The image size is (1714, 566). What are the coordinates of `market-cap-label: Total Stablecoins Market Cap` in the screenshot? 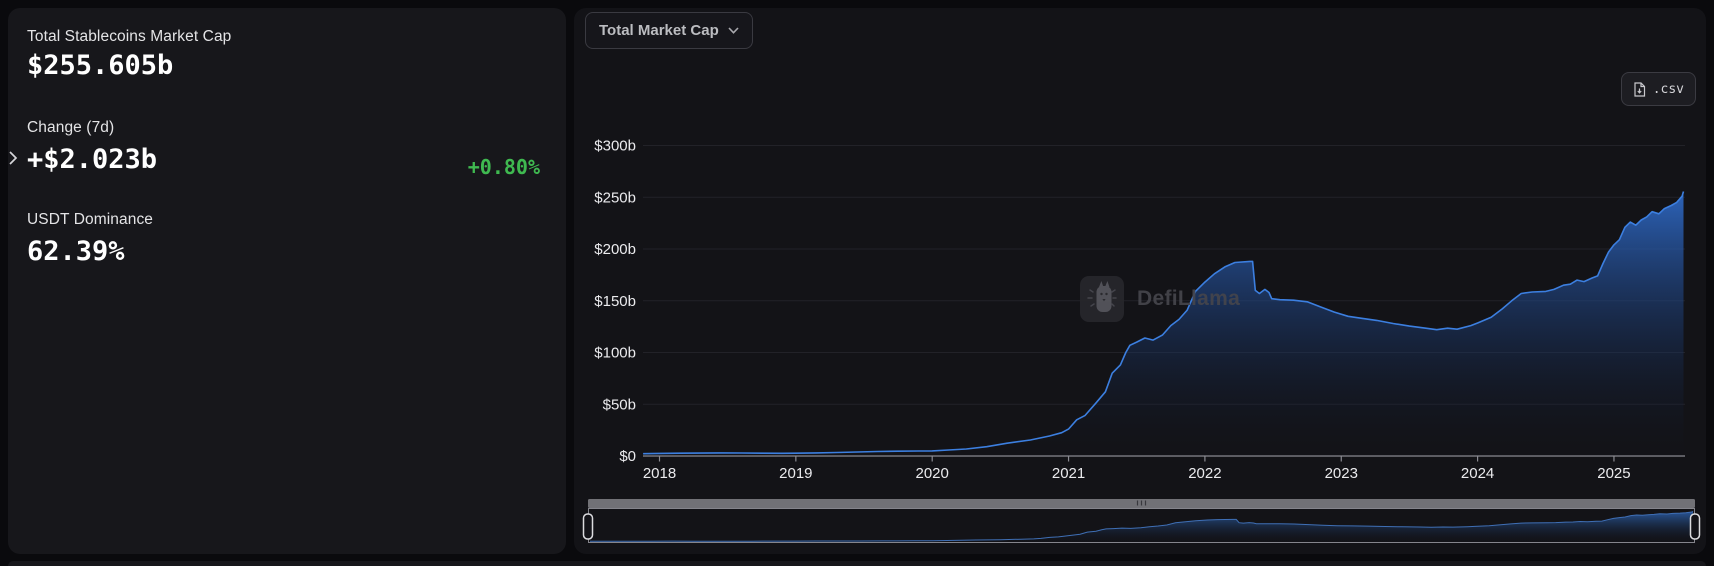 It's located at (129, 36).